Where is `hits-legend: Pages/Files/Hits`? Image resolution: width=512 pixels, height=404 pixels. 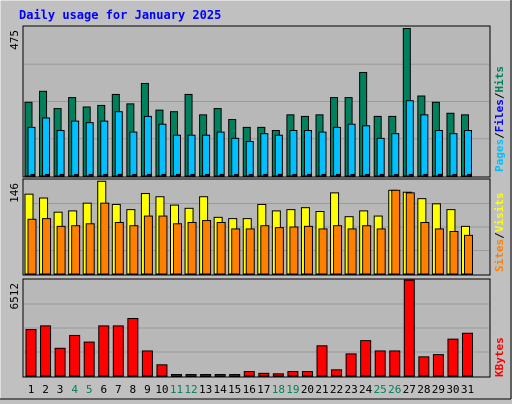
hits-legend: Pages/Files/Hits is located at coordinates (499, 119).